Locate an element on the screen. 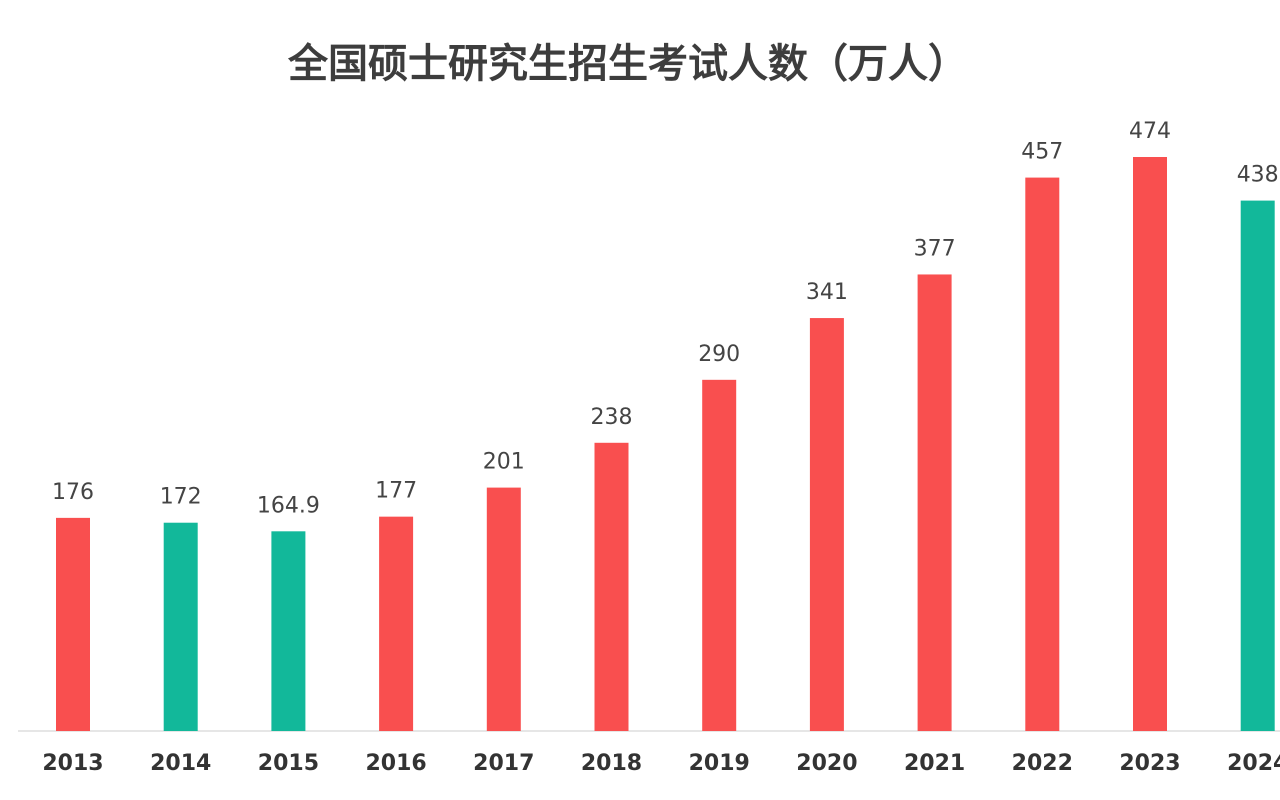 The width and height of the screenshot is (1280, 800). x-tick-label: 2023 is located at coordinates (1149, 763).